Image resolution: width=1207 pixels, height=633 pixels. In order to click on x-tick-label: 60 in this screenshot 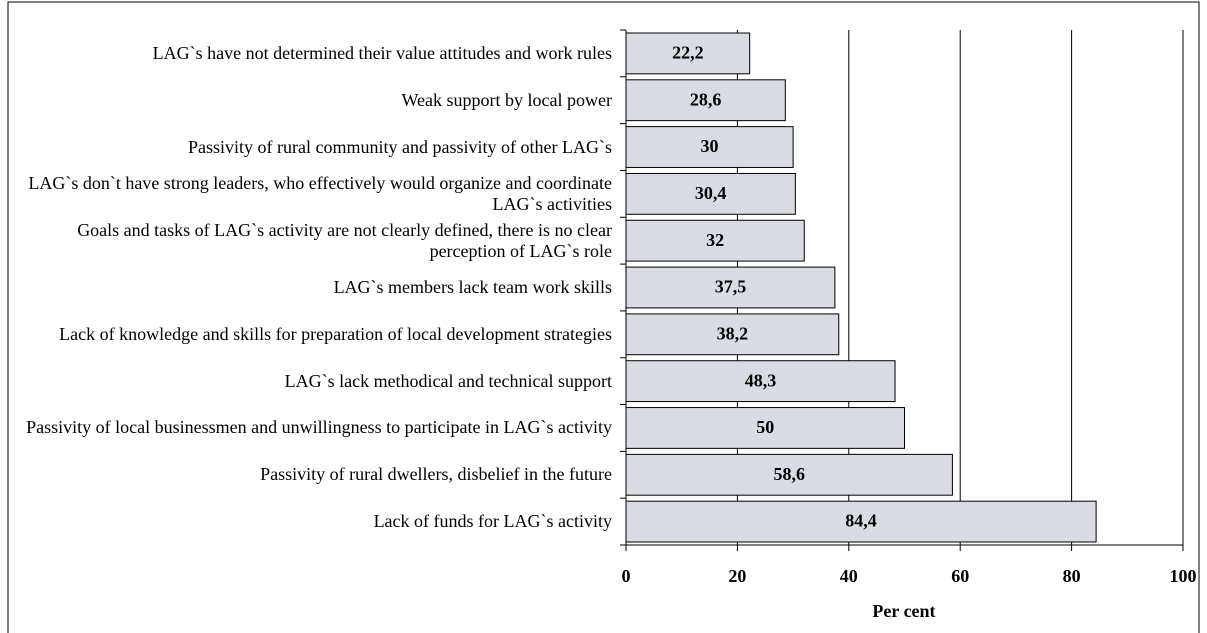, I will do `click(960, 576)`.